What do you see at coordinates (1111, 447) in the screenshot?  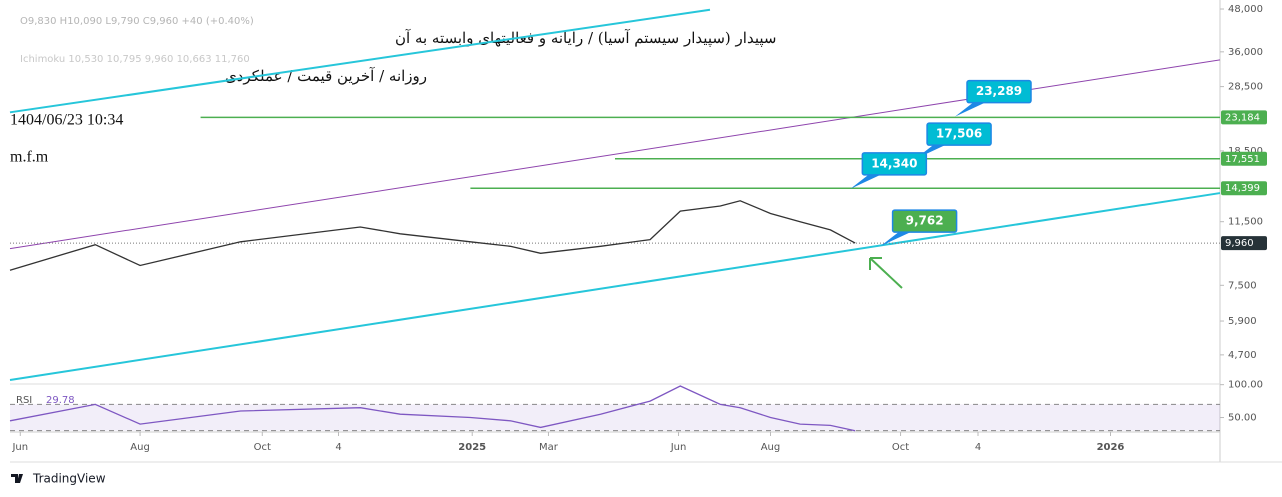 I see `x-tick-label: 2026` at bounding box center [1111, 447].